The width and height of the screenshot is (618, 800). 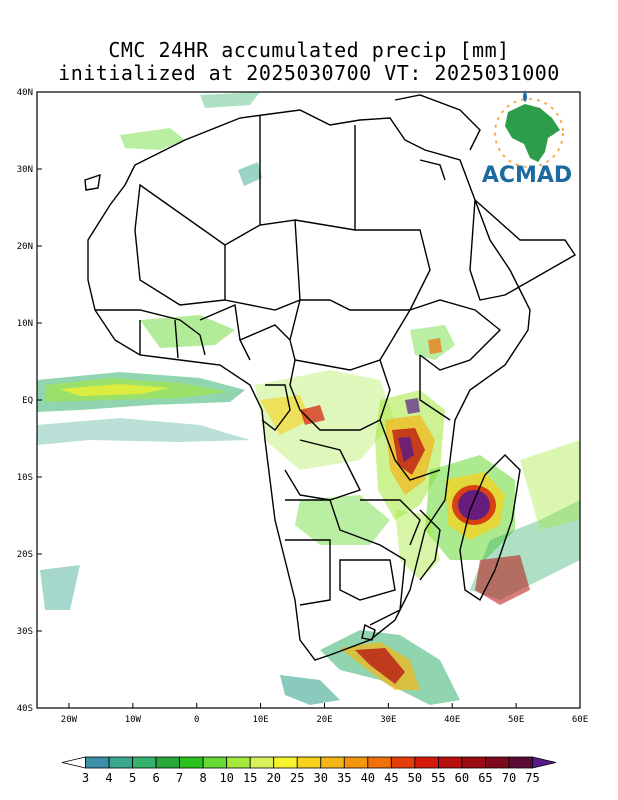 I want to click on colorbar-label: 45, so click(x=391, y=778).